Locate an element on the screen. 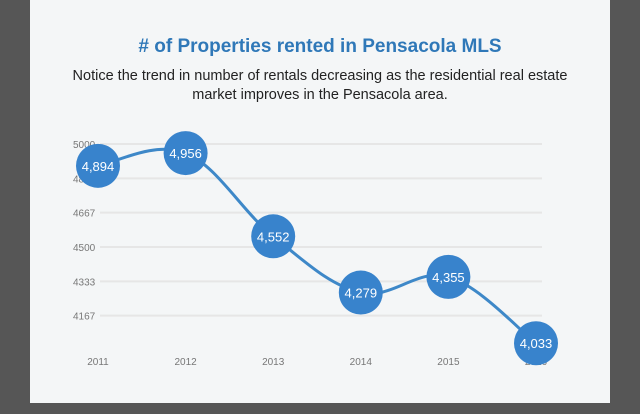 This screenshot has height=414, width=640. data-label: 4,033 is located at coordinates (536, 343).